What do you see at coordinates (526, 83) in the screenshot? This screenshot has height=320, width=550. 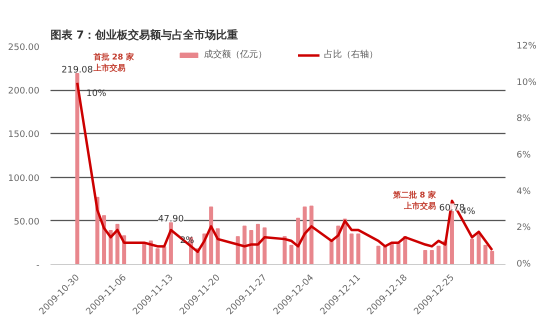 I see `y2-tick-label: 10%` at bounding box center [526, 83].